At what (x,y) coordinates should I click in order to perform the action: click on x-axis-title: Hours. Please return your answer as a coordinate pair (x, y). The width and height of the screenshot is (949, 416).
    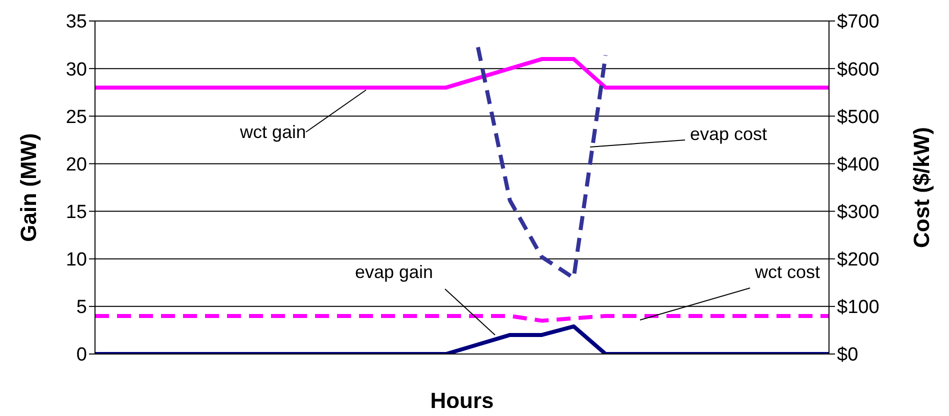
    Looking at the image, I should click on (462, 400).